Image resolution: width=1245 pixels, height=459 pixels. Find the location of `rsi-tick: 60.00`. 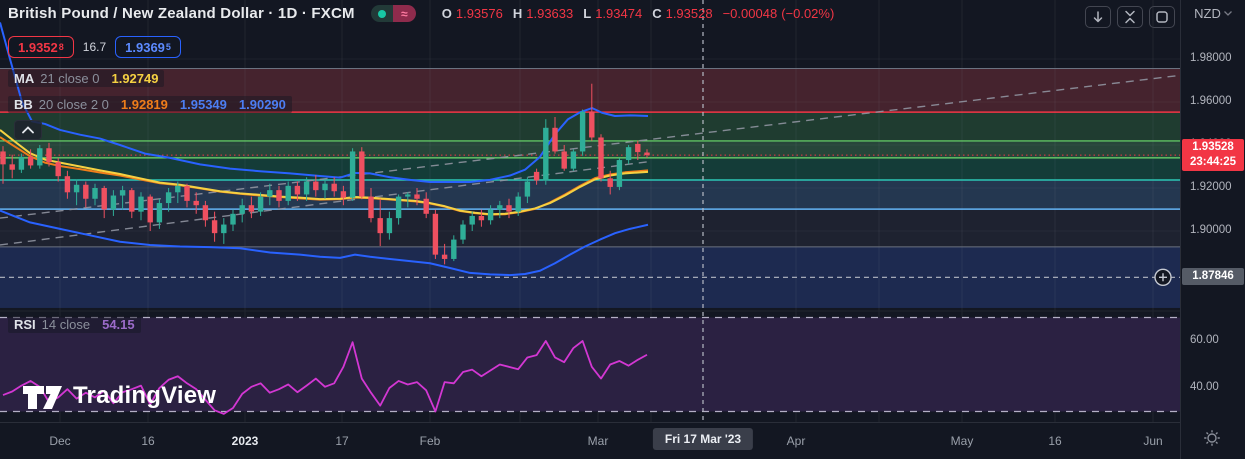

rsi-tick: 60.00 is located at coordinates (1204, 340).